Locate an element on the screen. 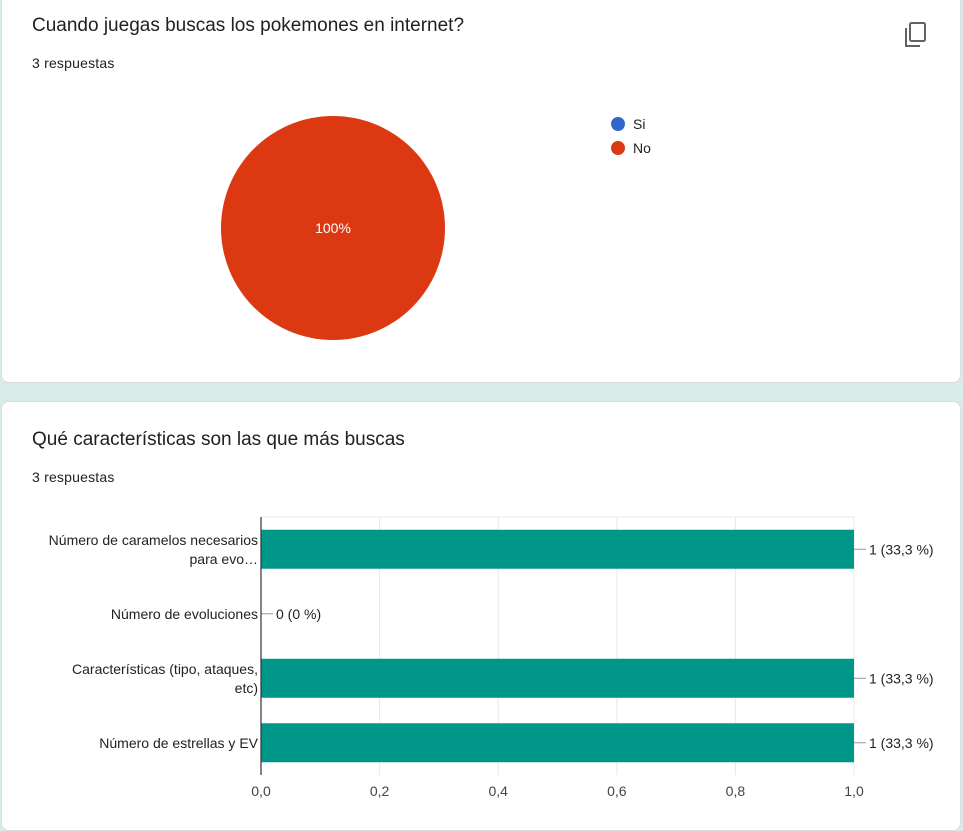 This screenshot has height=831, width=963. legend-label-no: No is located at coordinates (642, 148).